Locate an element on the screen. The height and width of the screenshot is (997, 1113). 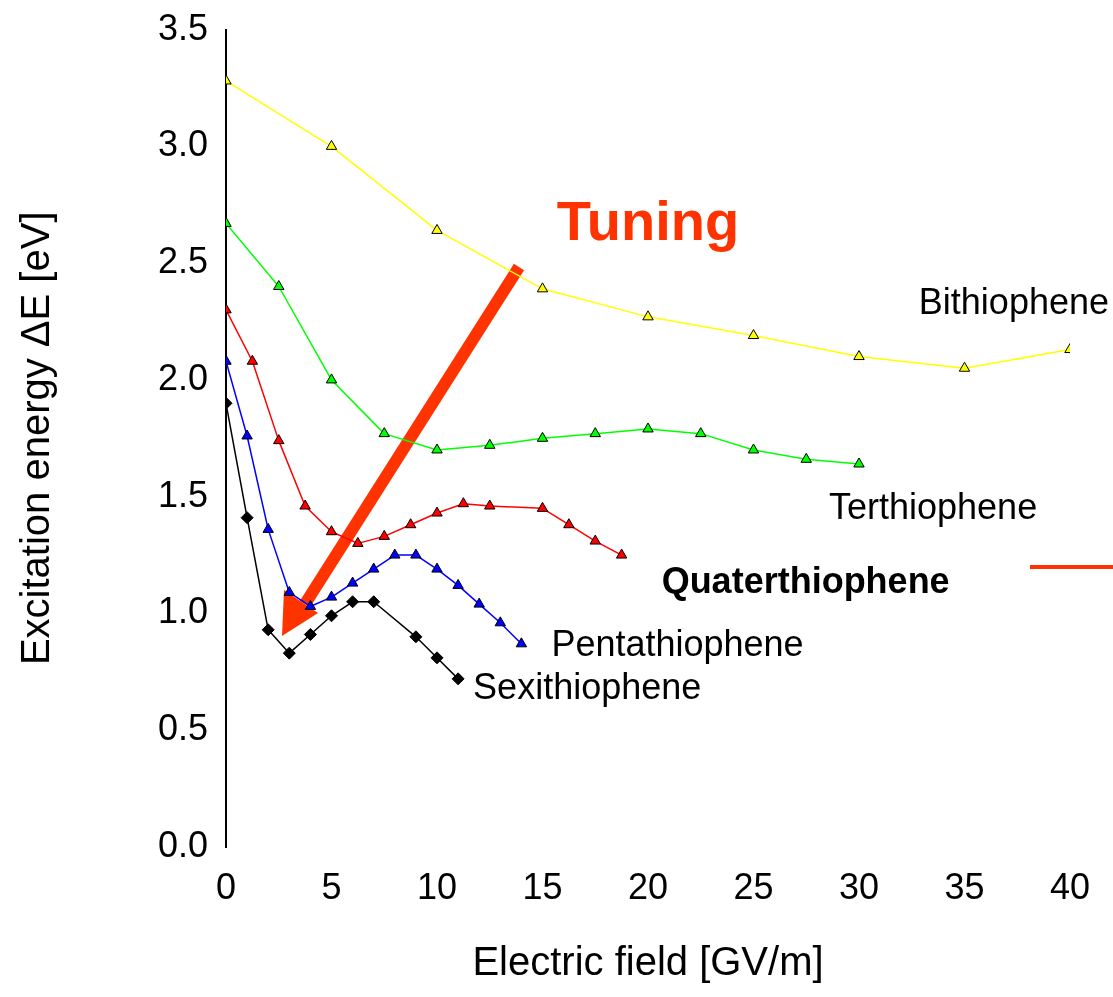
series-label: Quaterthiophene is located at coordinates (805, 580).